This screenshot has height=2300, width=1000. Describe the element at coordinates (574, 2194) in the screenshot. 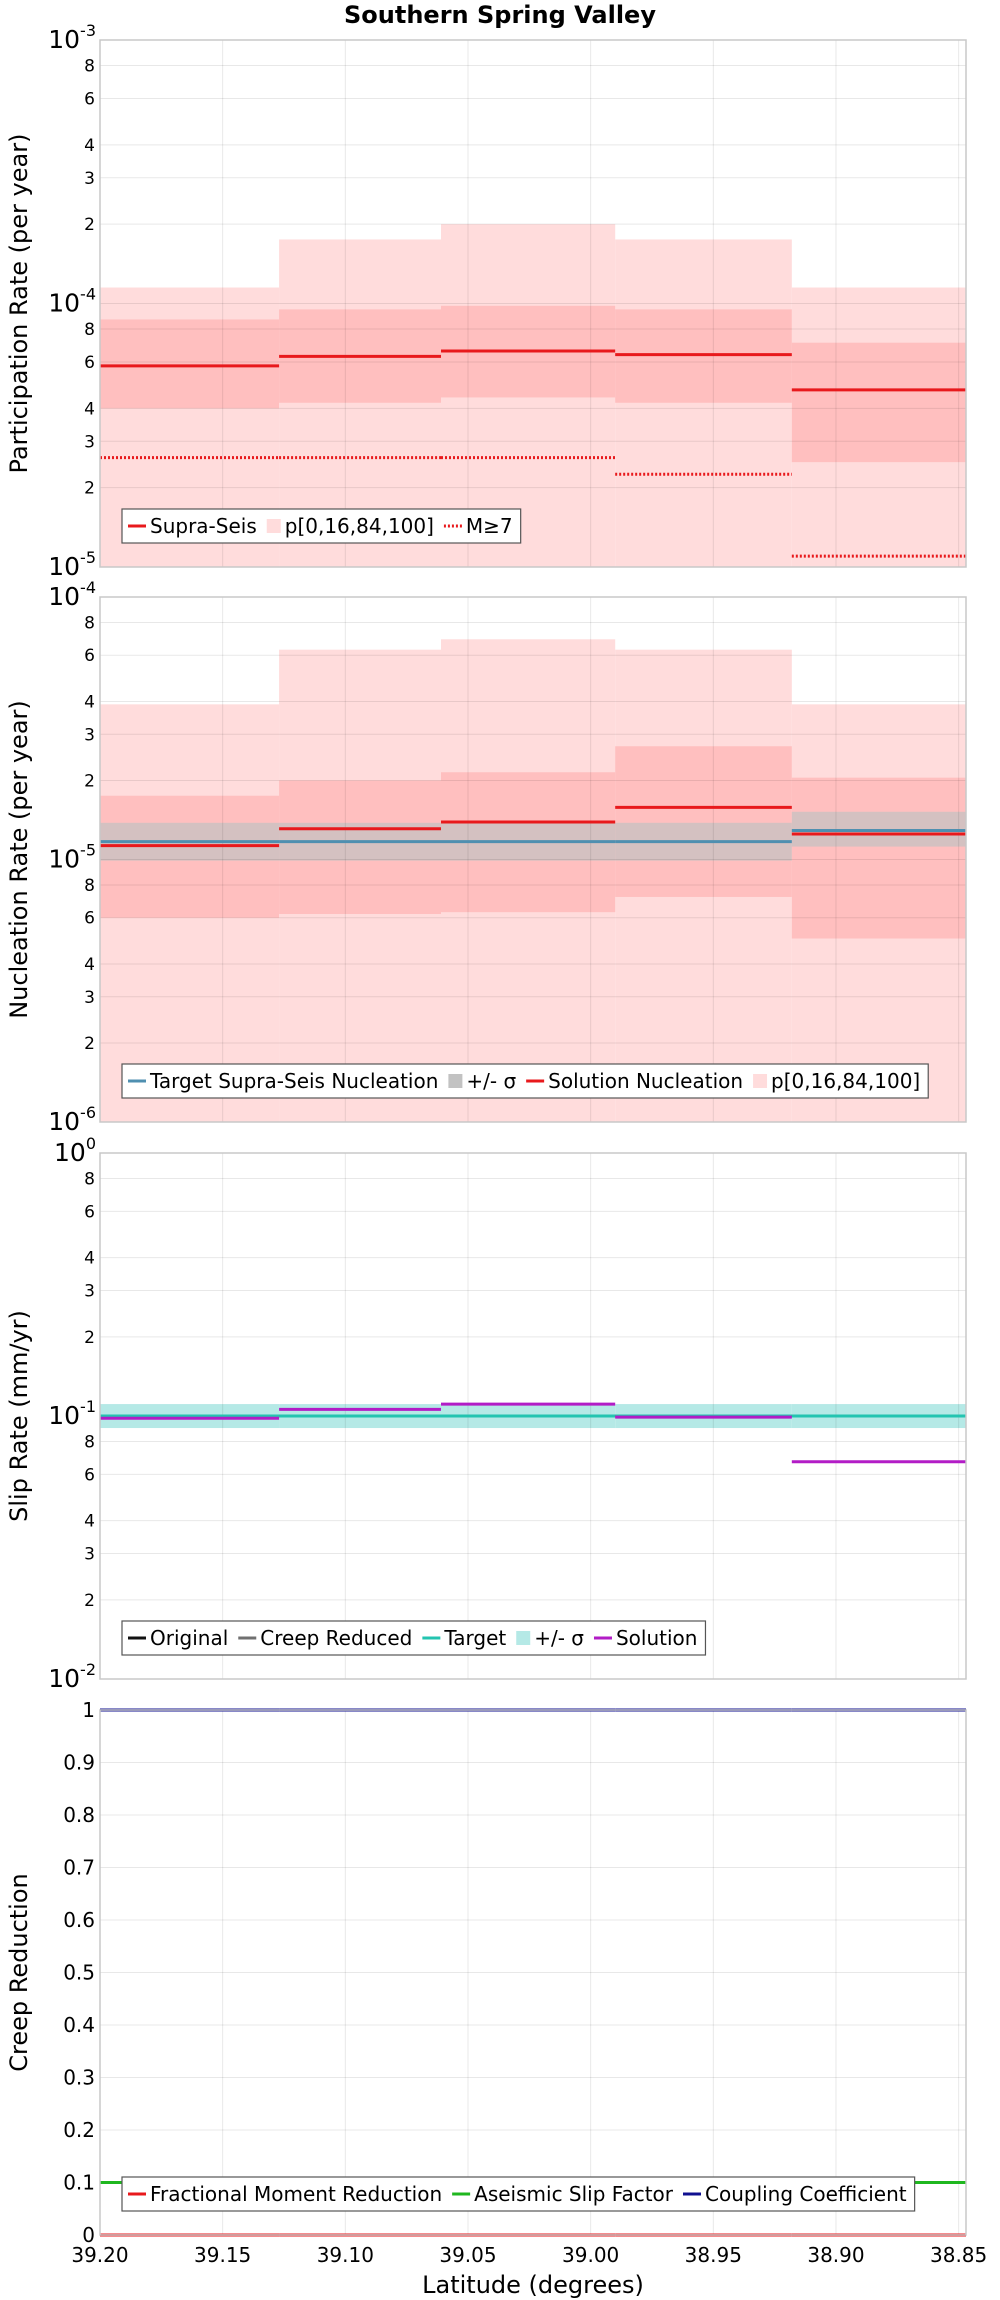

I see `legend-label: Aseismic Slip Factor` at that location.